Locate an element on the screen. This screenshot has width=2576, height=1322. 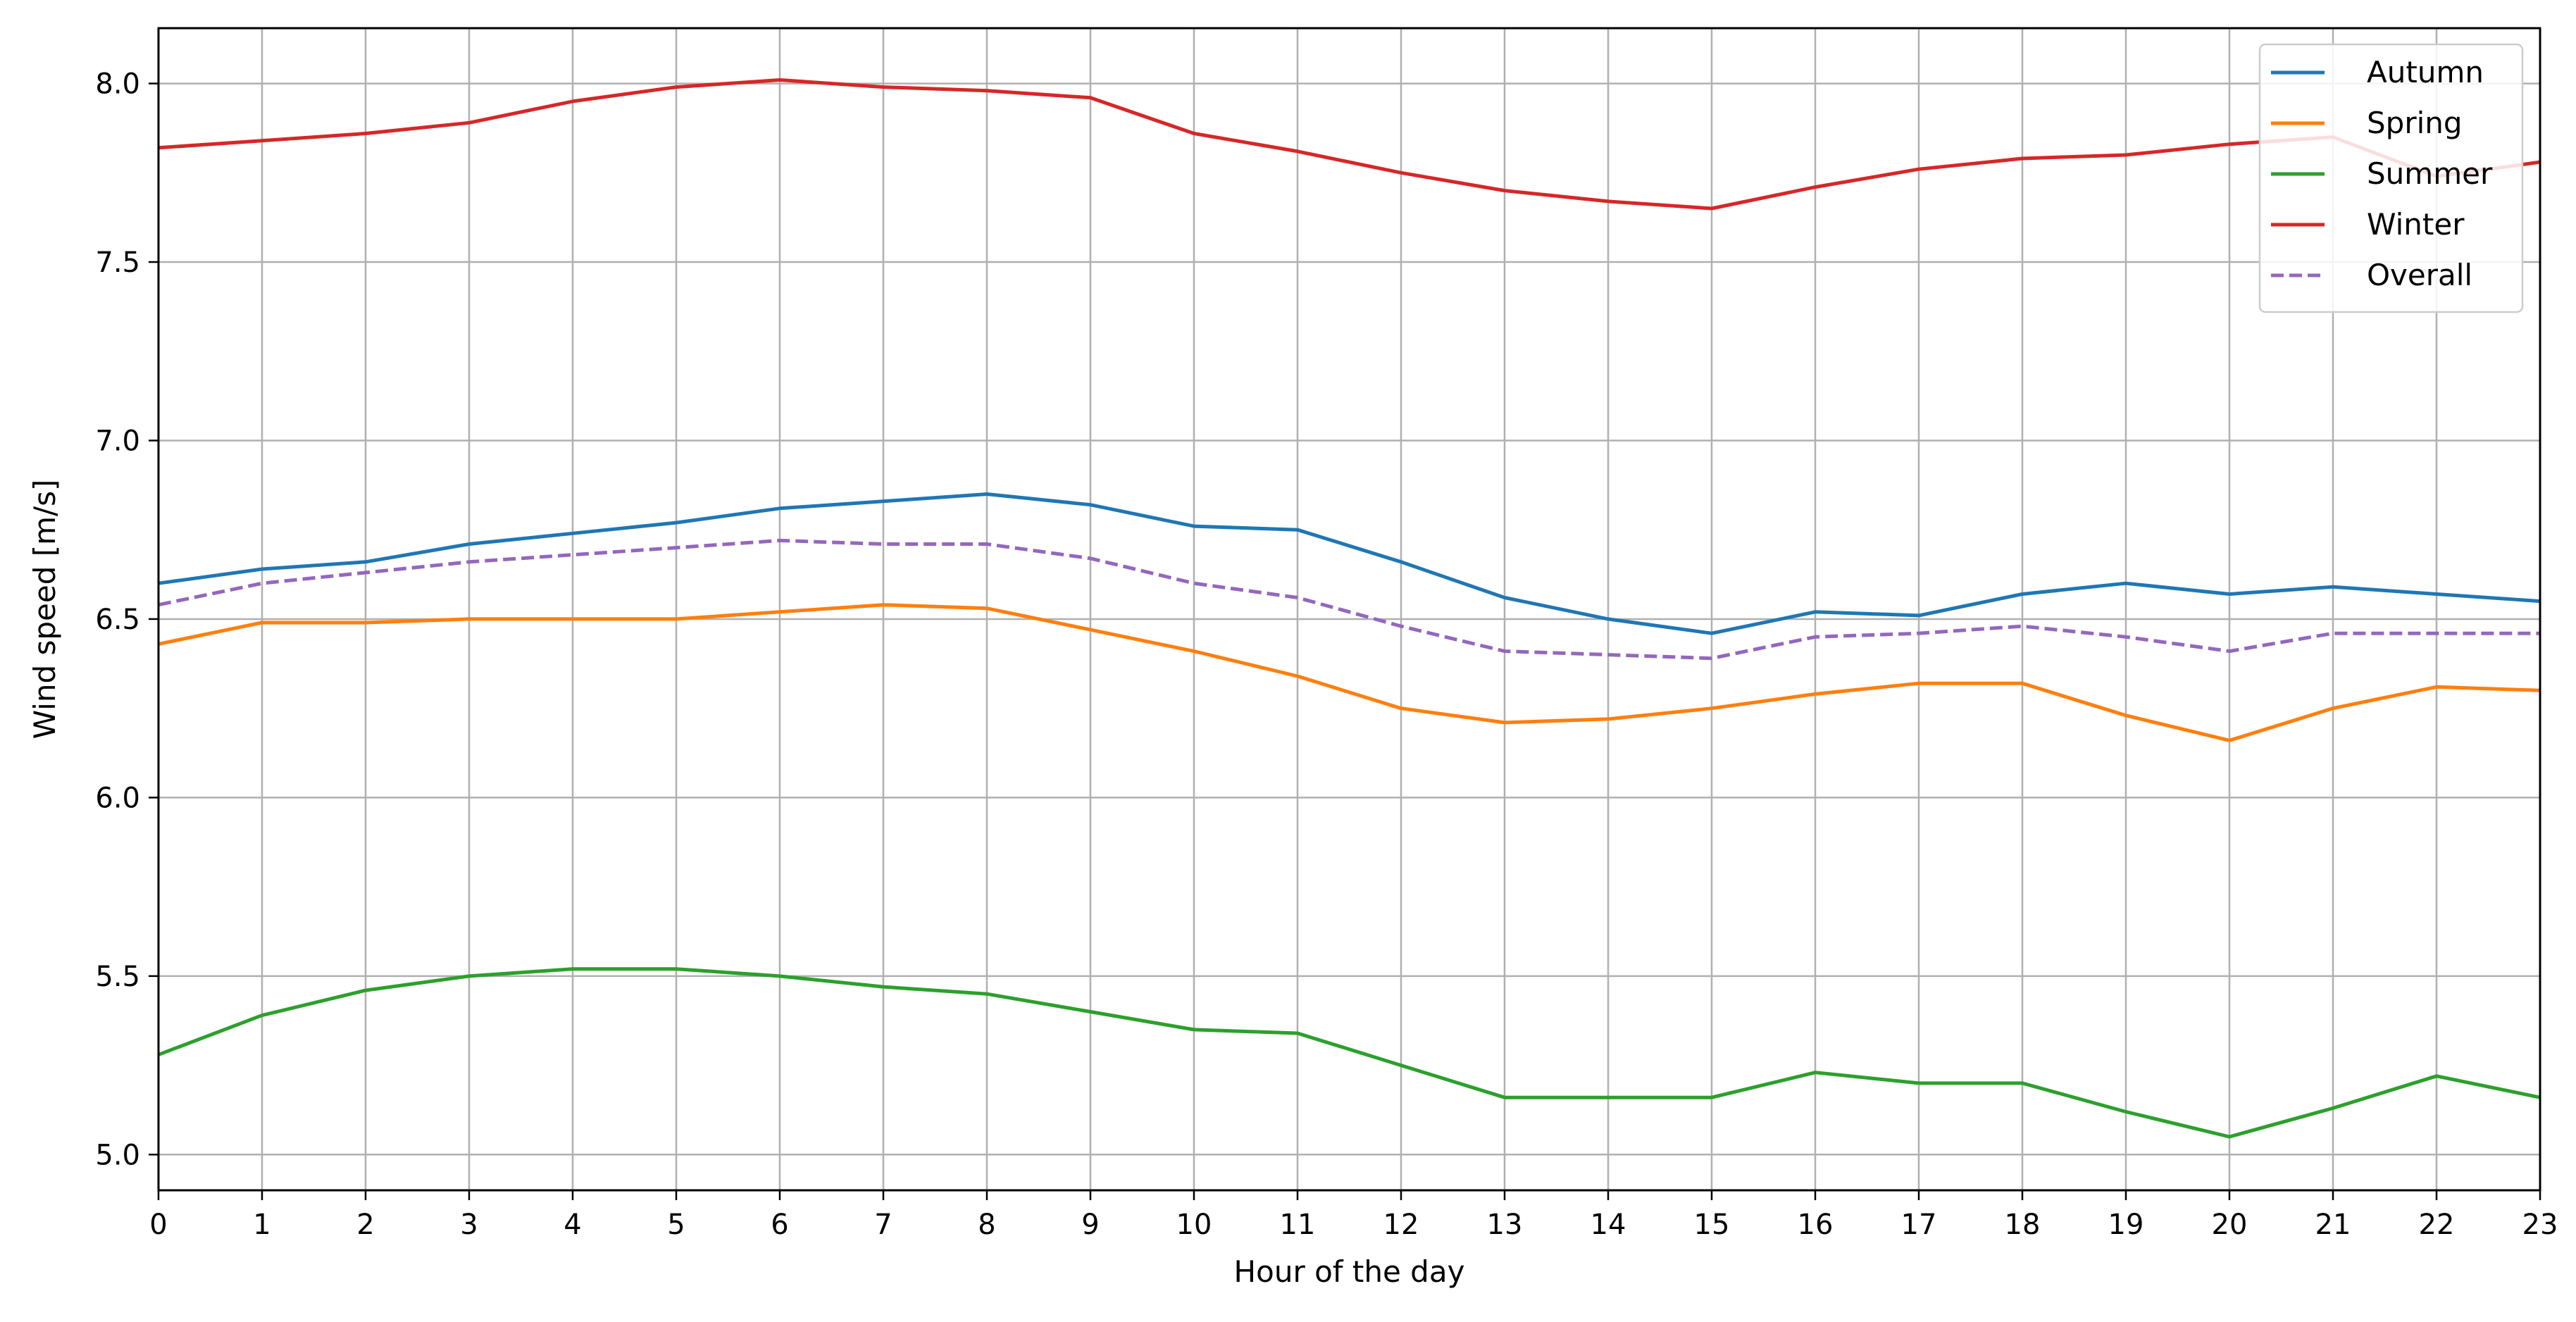
legend-box is located at coordinates (2391, 178).